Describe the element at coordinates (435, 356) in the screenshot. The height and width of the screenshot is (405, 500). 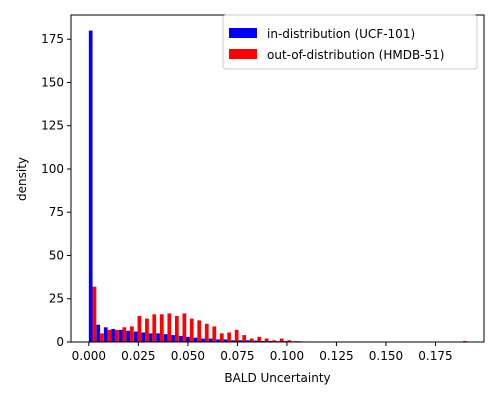
I see `x-tick-label-7: 0.175` at that location.